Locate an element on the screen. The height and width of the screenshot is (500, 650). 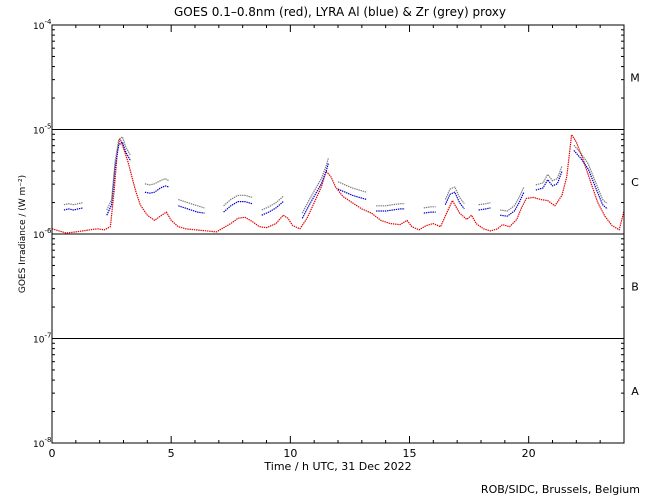
flare-class-label: C is located at coordinates (635, 182).